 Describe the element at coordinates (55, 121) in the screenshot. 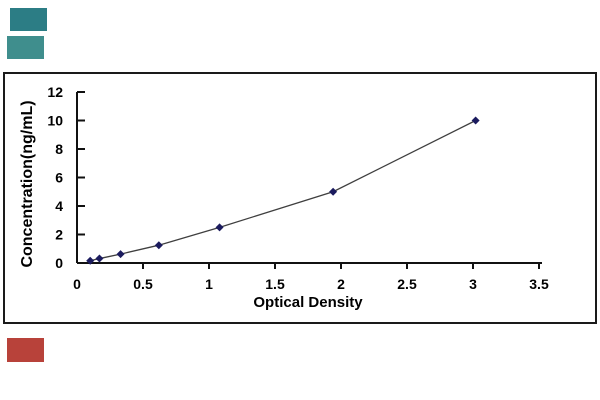

I see `y-tick-label: 10` at that location.